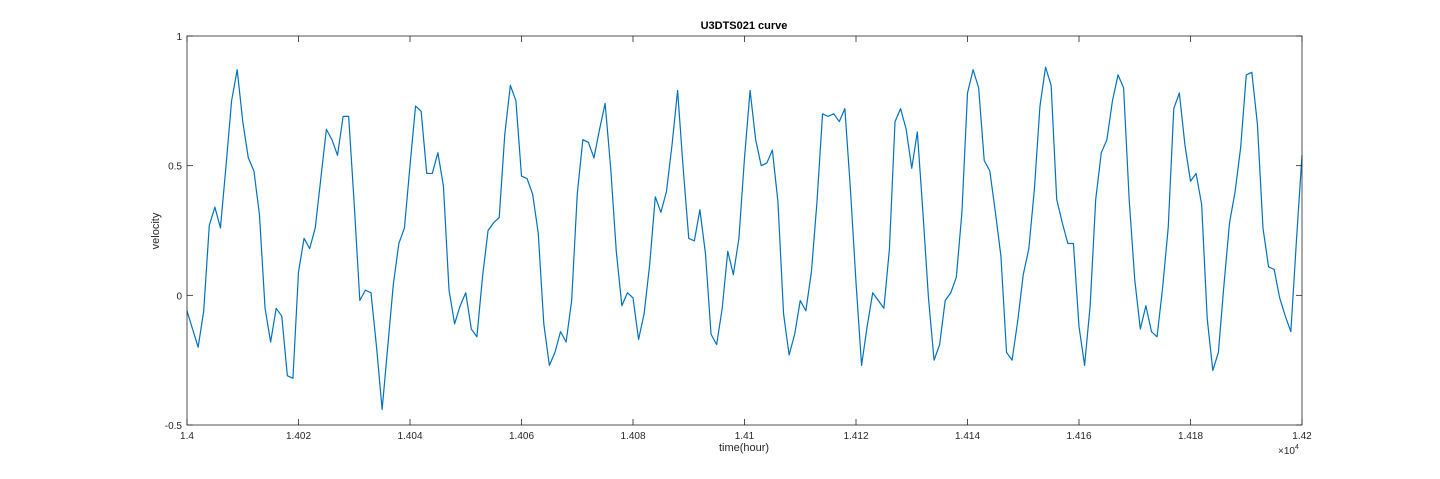 This screenshot has height=479, width=1440. I want to click on x-tick-label: 1.416, so click(1078, 436).